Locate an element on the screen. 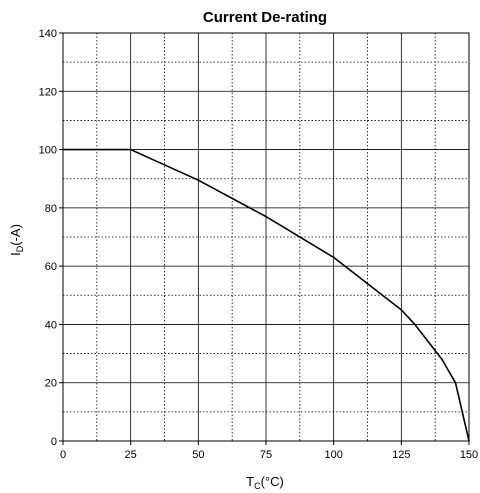 This screenshot has height=493, width=480. x-tick-label: 25 is located at coordinates (131, 455).